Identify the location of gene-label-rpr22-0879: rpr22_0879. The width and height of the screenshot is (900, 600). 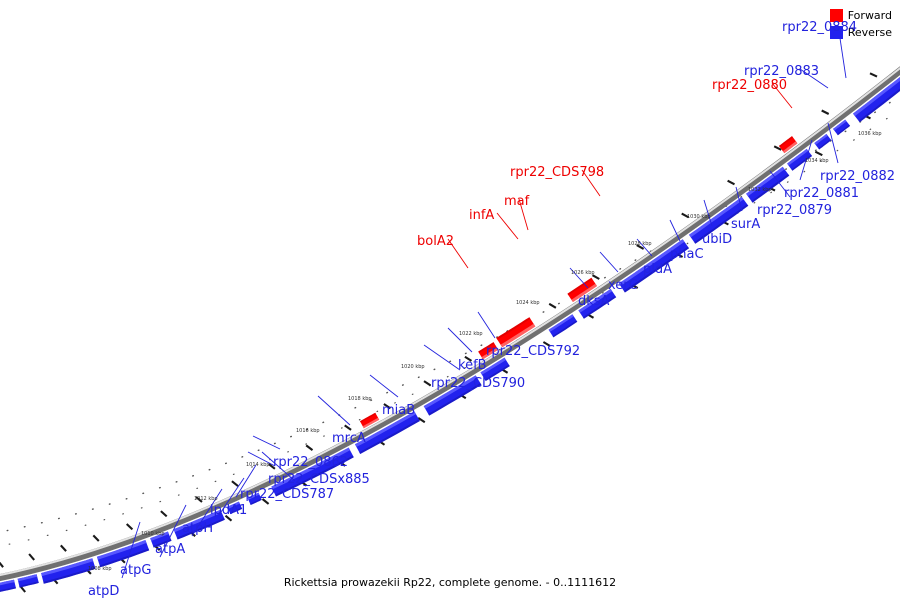
(795, 210).